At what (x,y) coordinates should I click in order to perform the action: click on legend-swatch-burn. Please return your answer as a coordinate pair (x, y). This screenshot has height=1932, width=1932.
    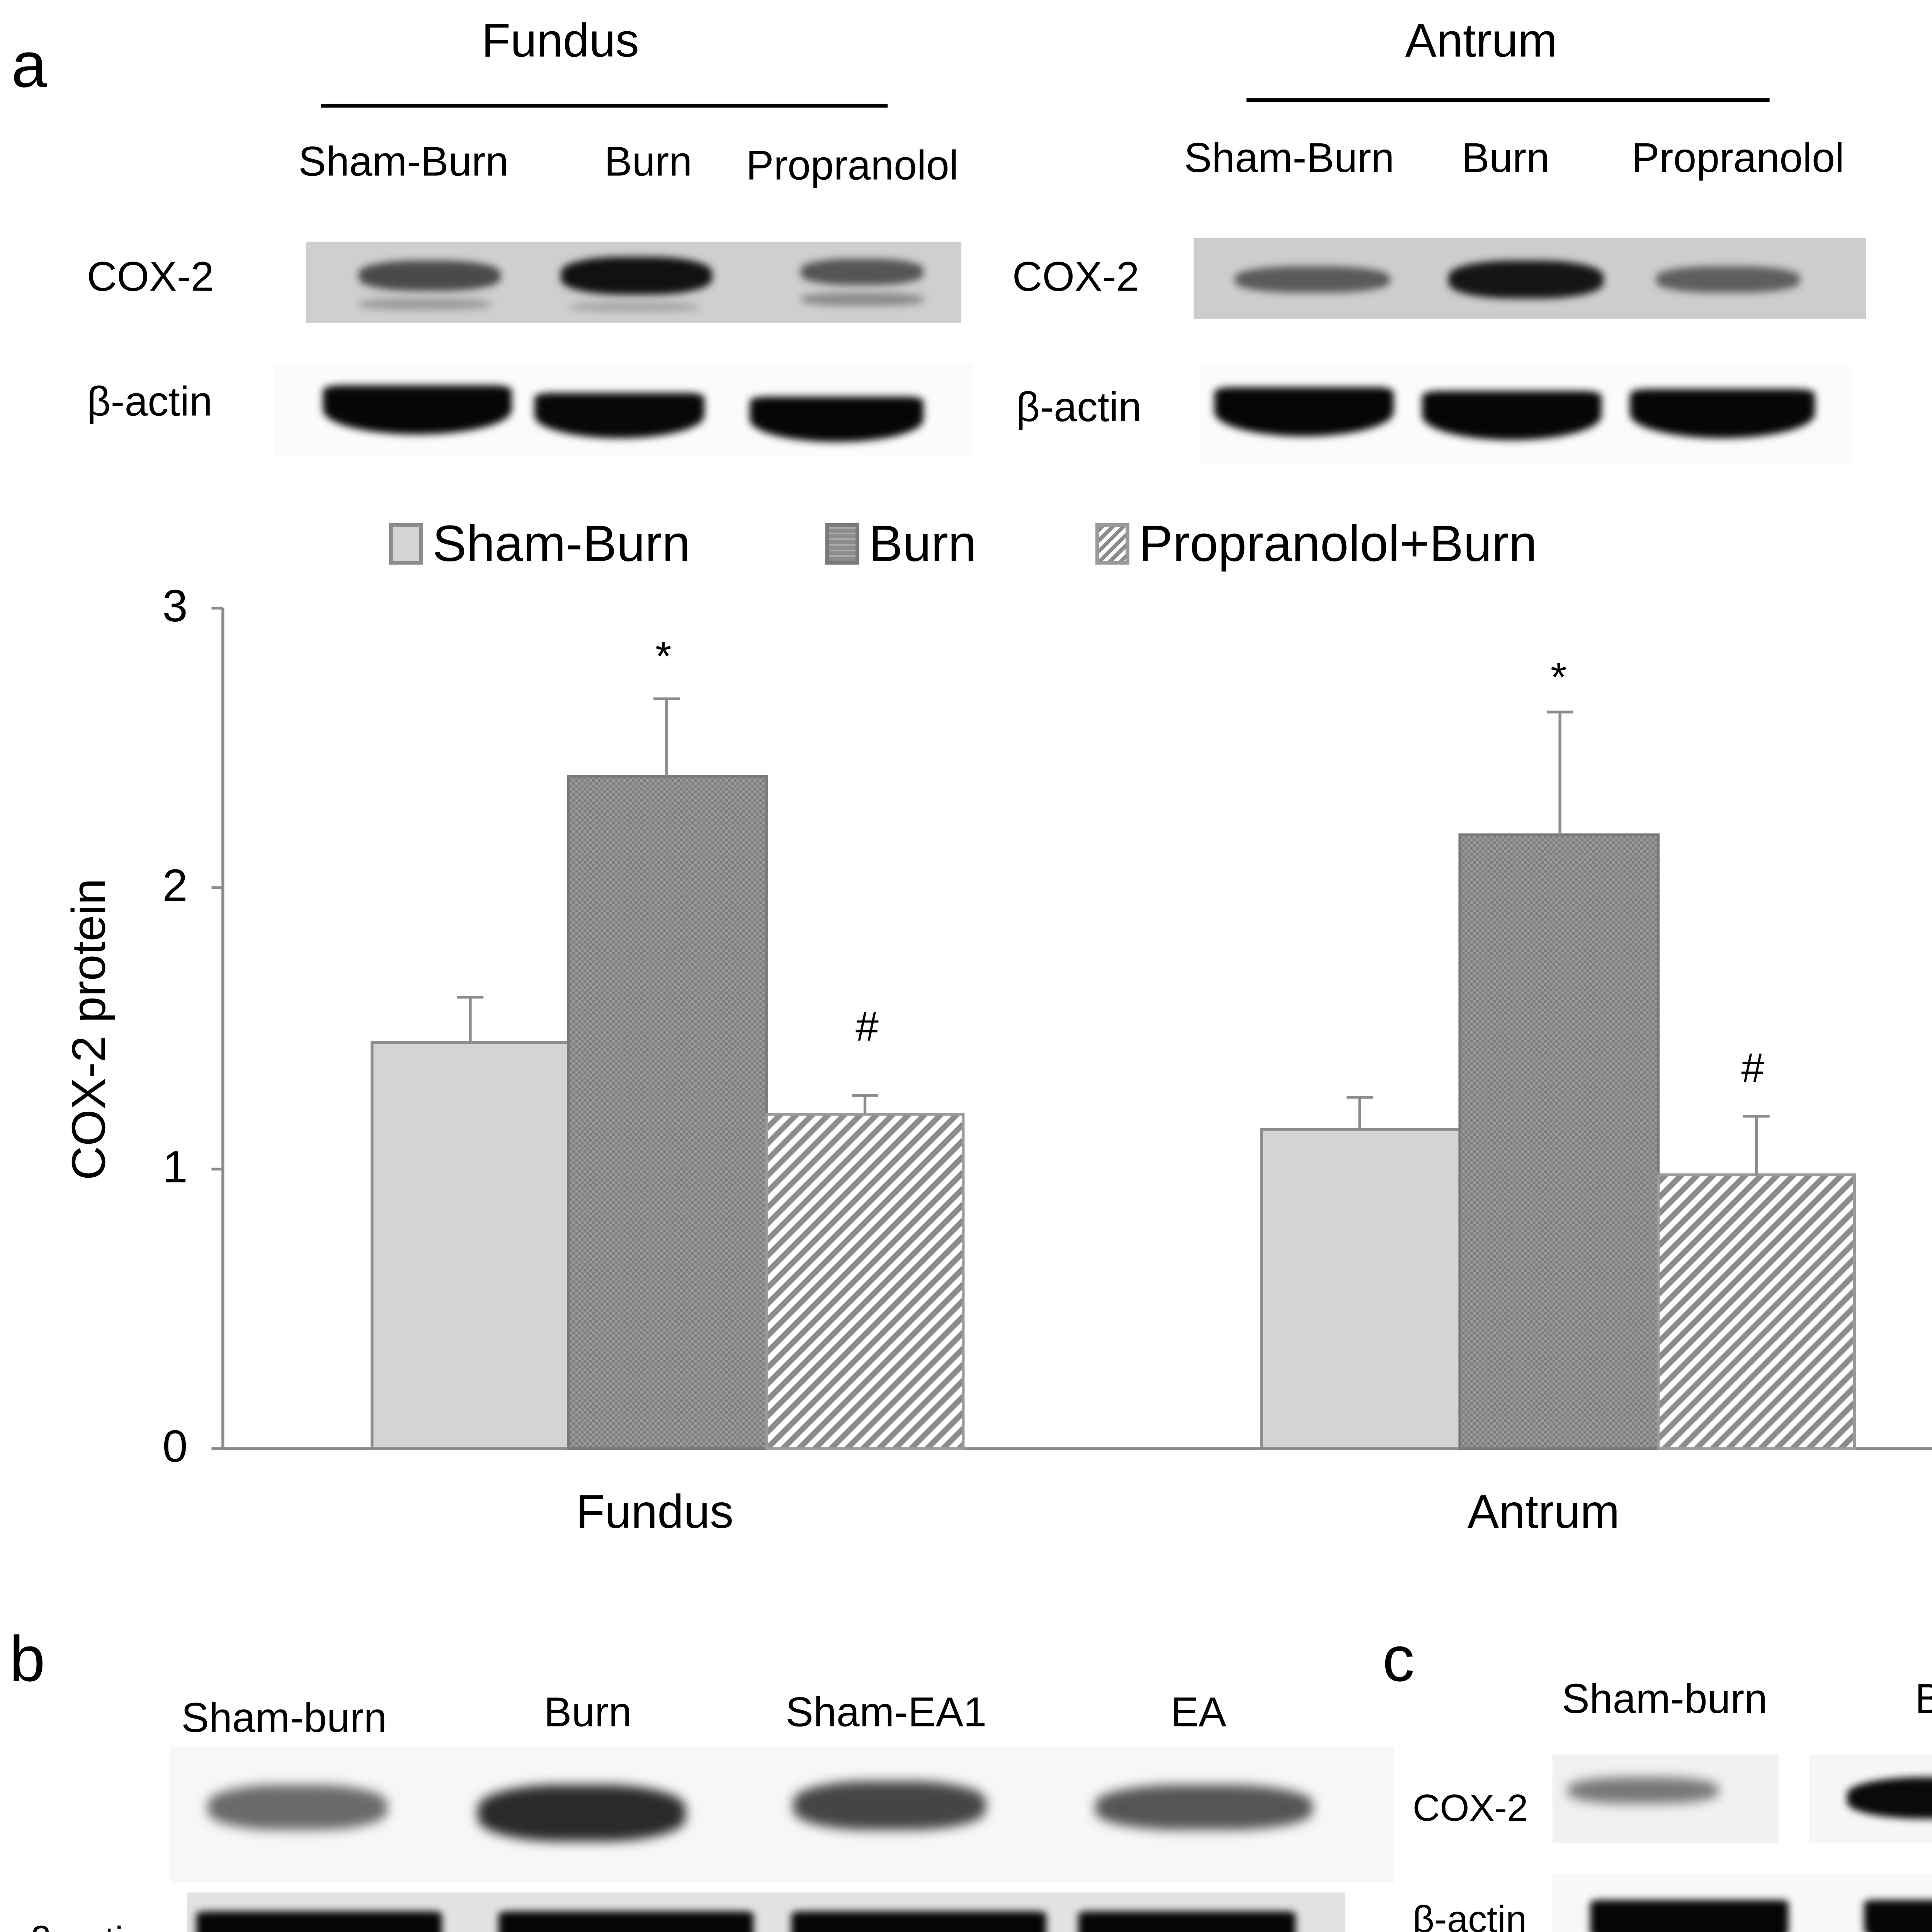
    Looking at the image, I should click on (842, 544).